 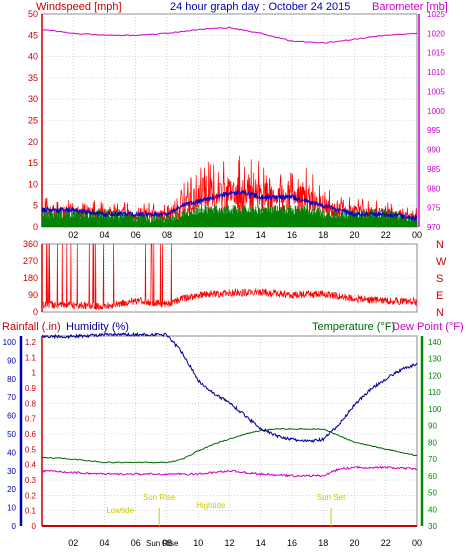 What do you see at coordinates (439, 296) in the screenshot?
I see `compass-label: E` at bounding box center [439, 296].